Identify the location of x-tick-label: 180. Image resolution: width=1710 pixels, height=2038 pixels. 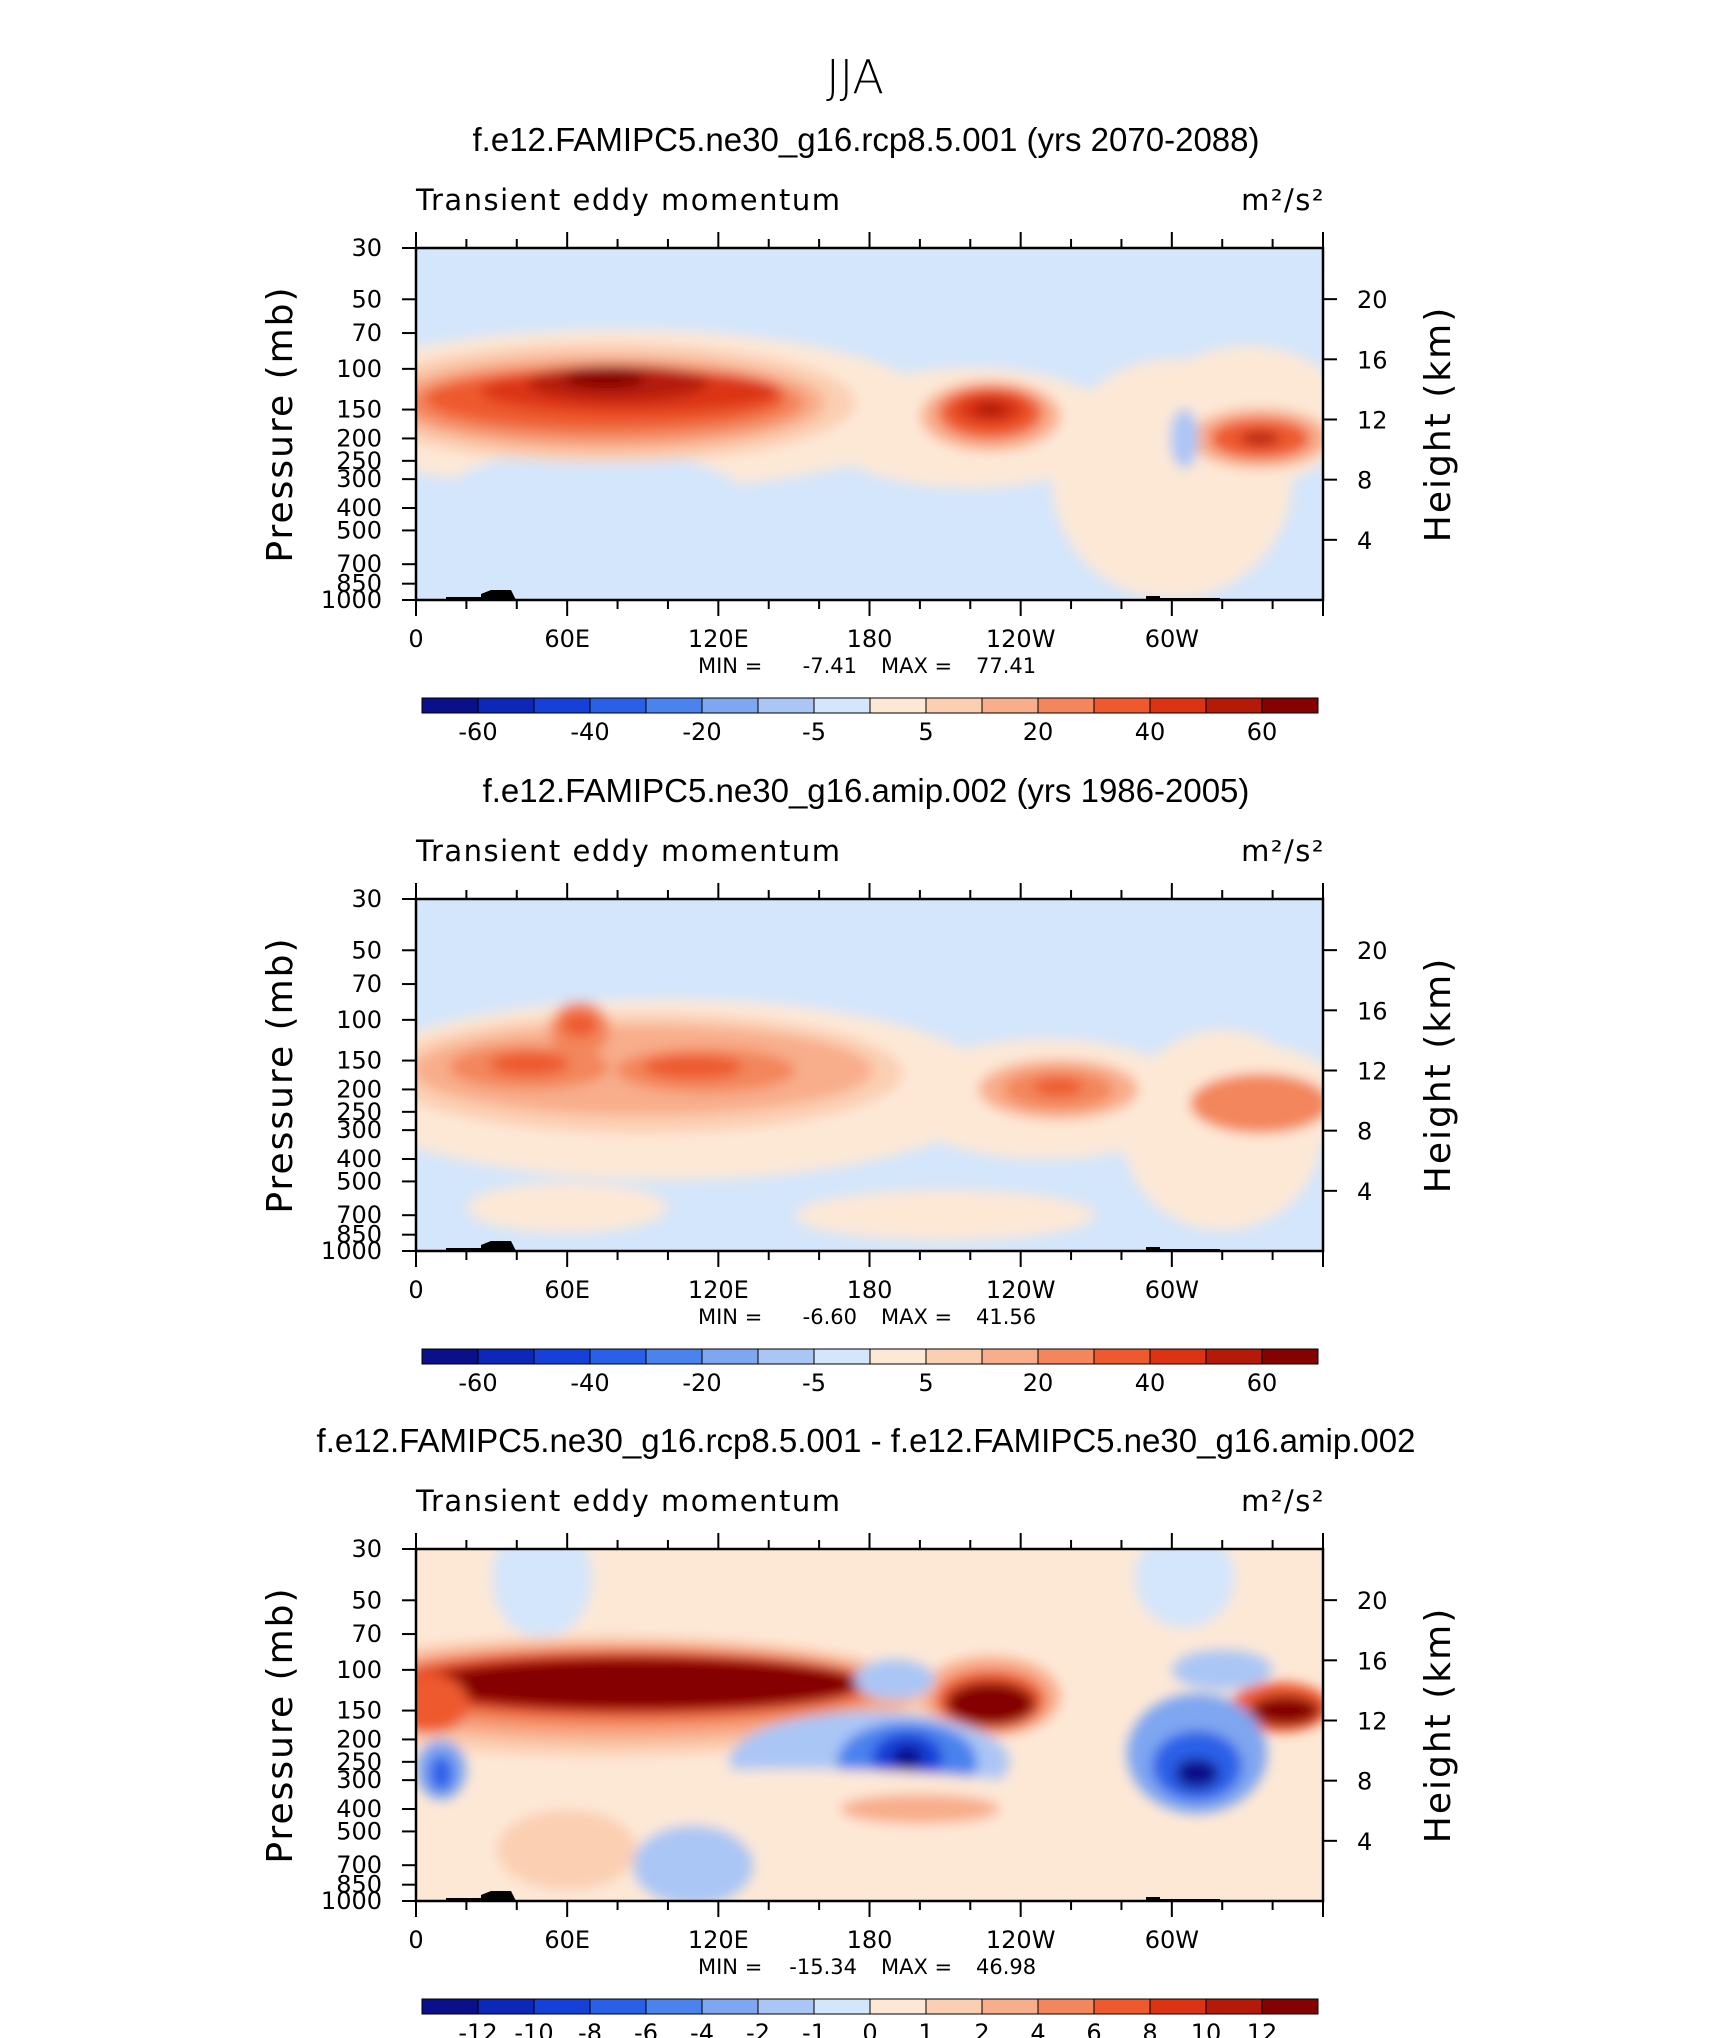
(870, 1940).